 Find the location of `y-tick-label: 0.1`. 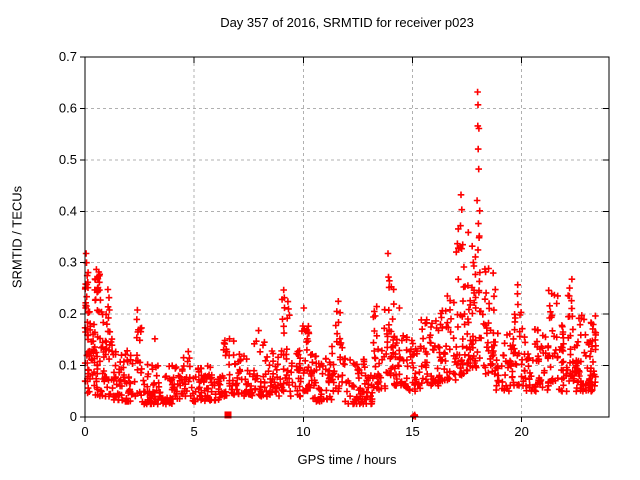

y-tick-label: 0.1 is located at coordinates (68, 365).